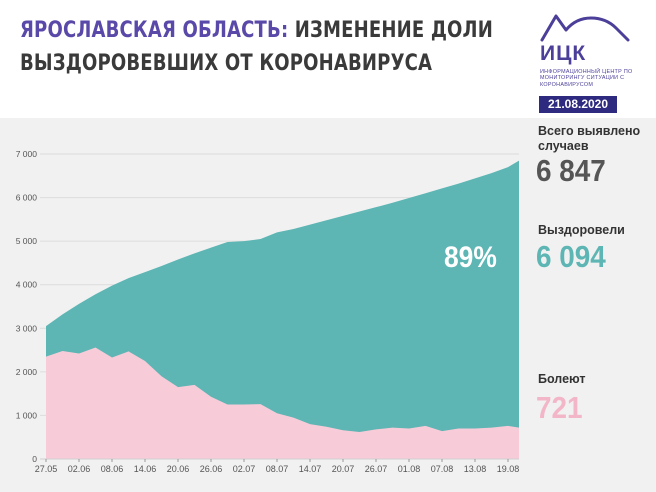  What do you see at coordinates (581, 230) in the screenshot?
I see `recovered-label: Выздоровели` at bounding box center [581, 230].